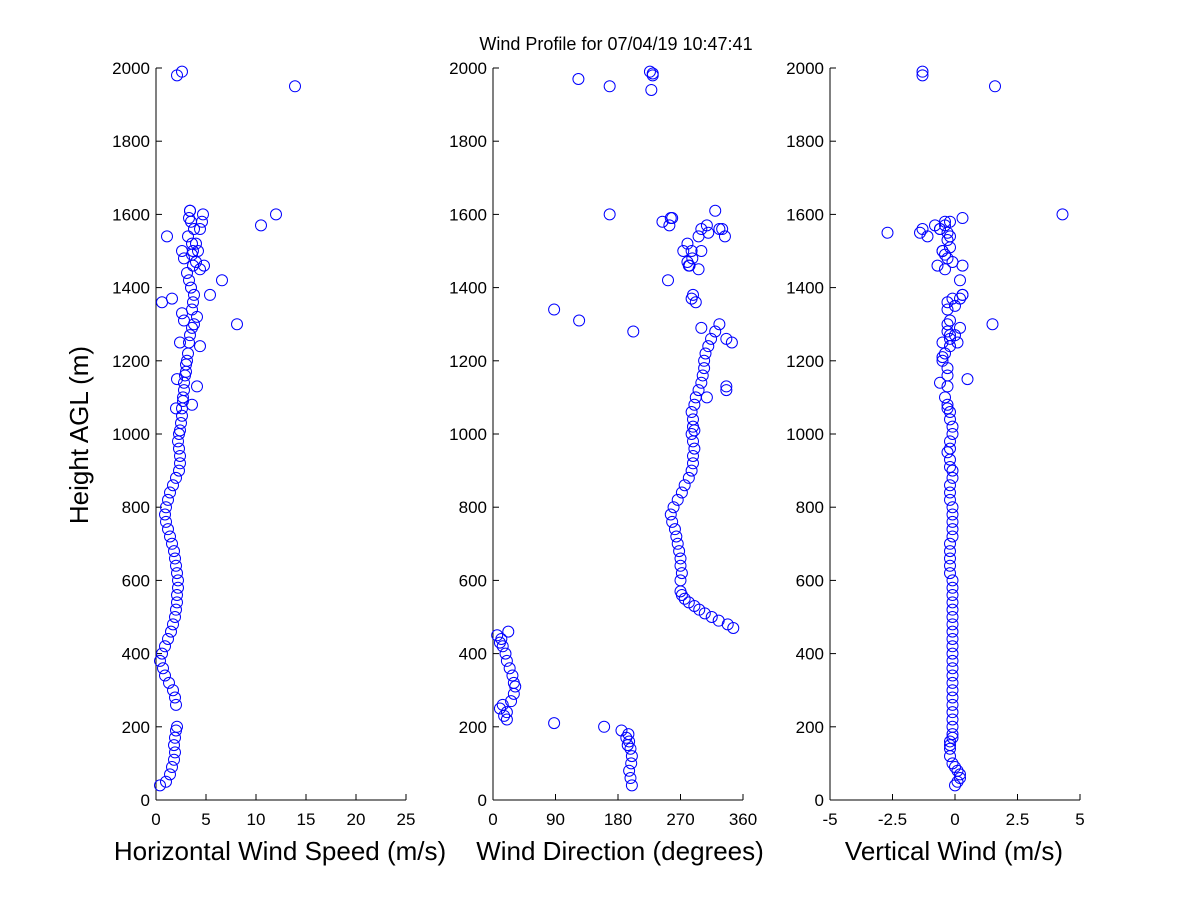  Describe the element at coordinates (473, 580) in the screenshot. I see `y-tick-label: 600` at that location.